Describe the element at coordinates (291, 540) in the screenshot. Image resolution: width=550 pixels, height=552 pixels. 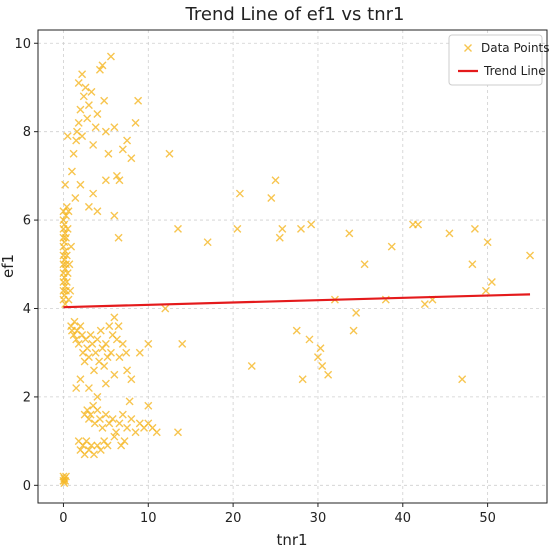
I see `x-axis-title: tnr1` at that location.